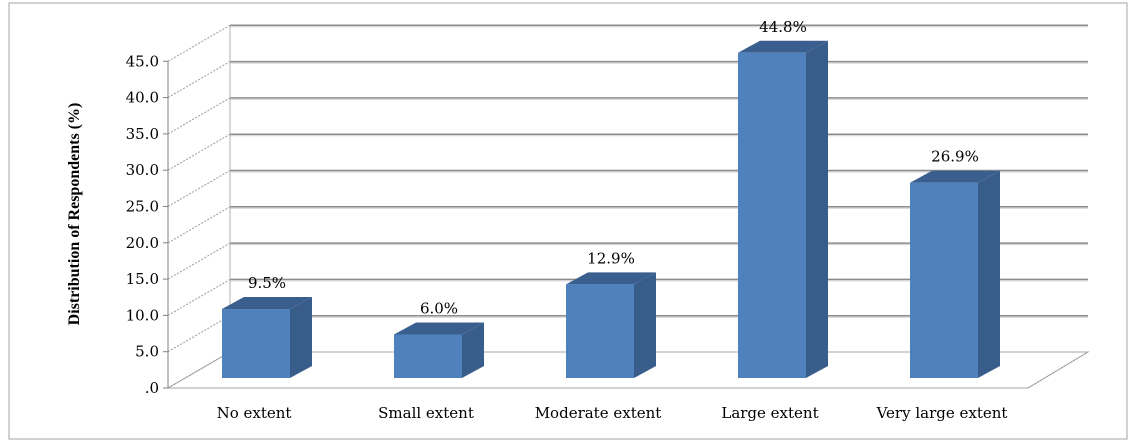 The height and width of the screenshot is (444, 1132). What do you see at coordinates (147, 352) in the screenshot?
I see `y-tick-label: 5.0` at bounding box center [147, 352].